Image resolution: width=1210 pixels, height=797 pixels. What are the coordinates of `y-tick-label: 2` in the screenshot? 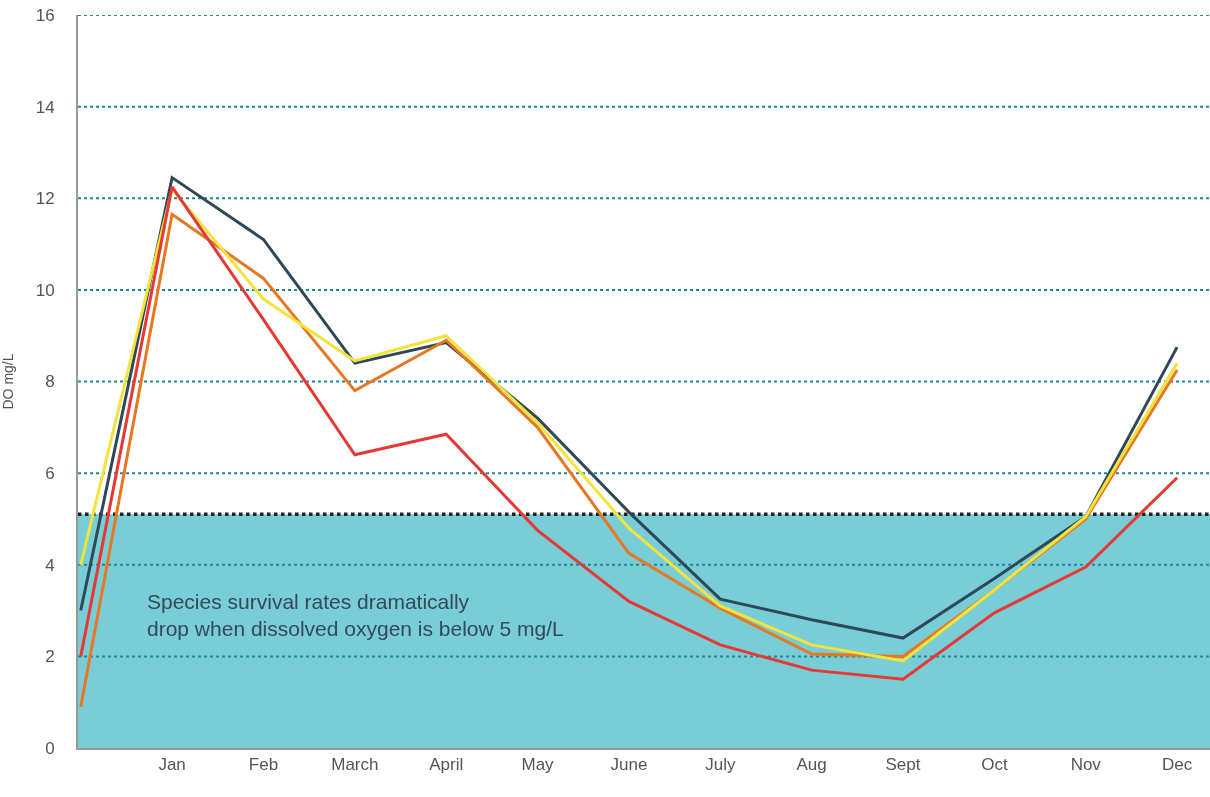 It's located at (50, 657).